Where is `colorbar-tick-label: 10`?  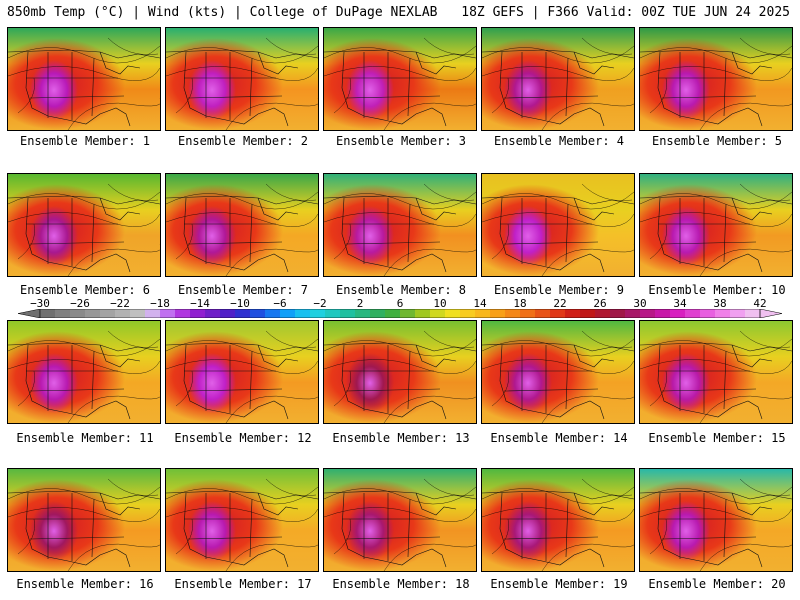
colorbar-tick-label: 10 is located at coordinates (440, 303).